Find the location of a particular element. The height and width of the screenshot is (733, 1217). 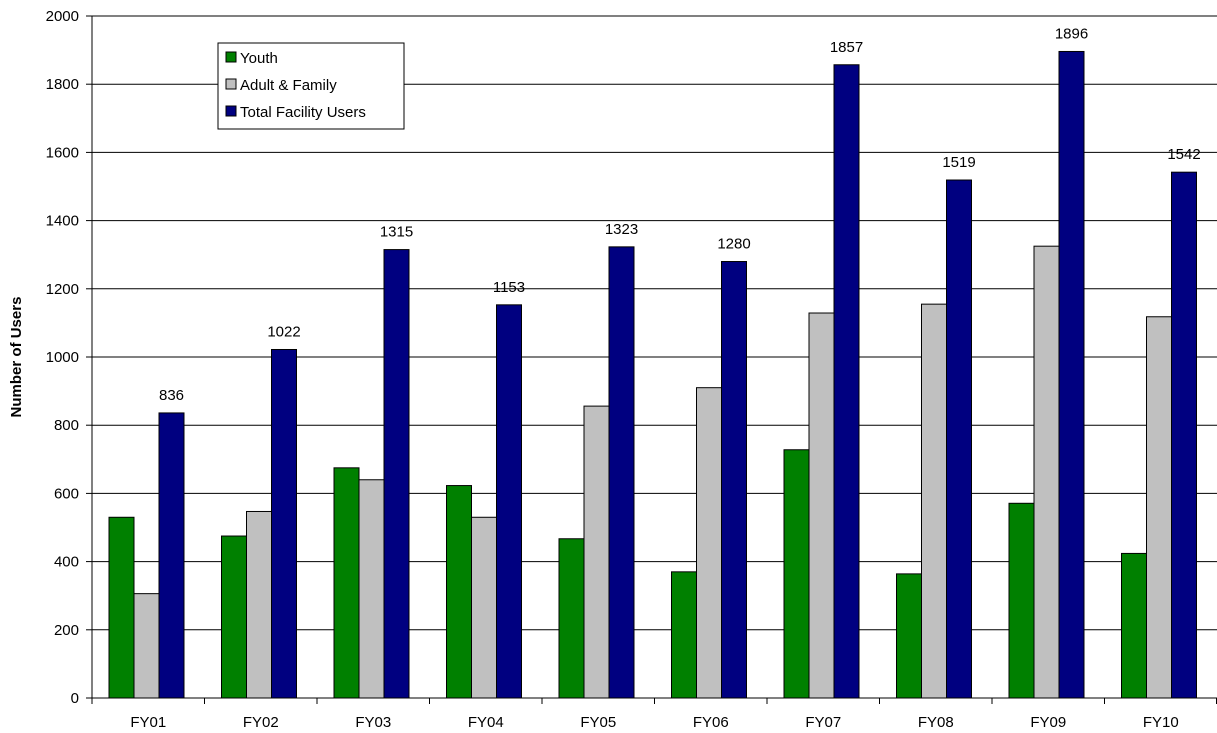

bar-adult-family-fy04 is located at coordinates (484, 607).